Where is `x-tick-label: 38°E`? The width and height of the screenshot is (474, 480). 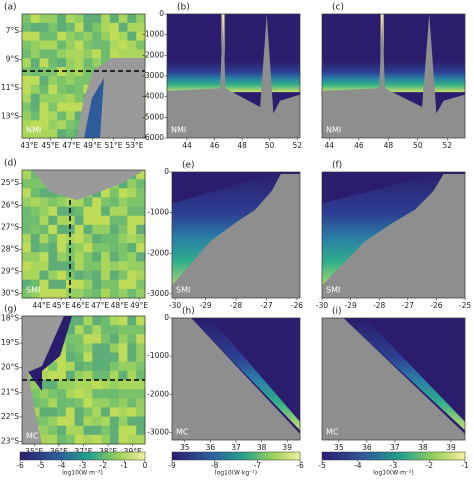
x-tick-label: 38°E is located at coordinates (108, 451).